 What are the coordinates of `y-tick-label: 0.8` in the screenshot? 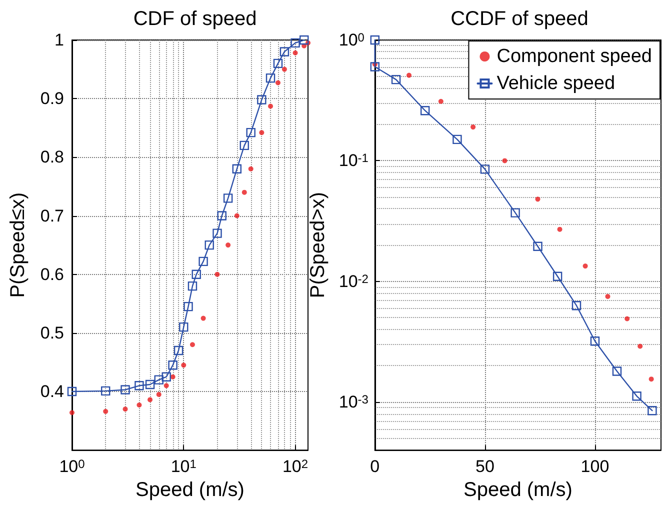 It's located at (52, 157).